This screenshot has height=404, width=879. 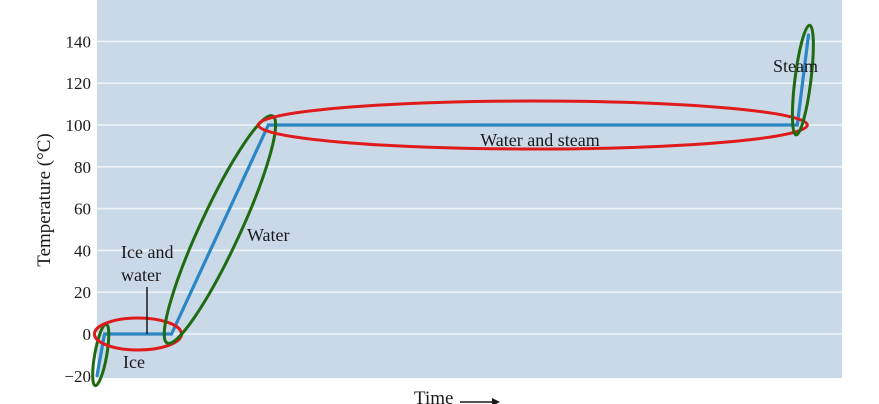 I want to click on annotation-water-below: water, so click(x=141, y=275).